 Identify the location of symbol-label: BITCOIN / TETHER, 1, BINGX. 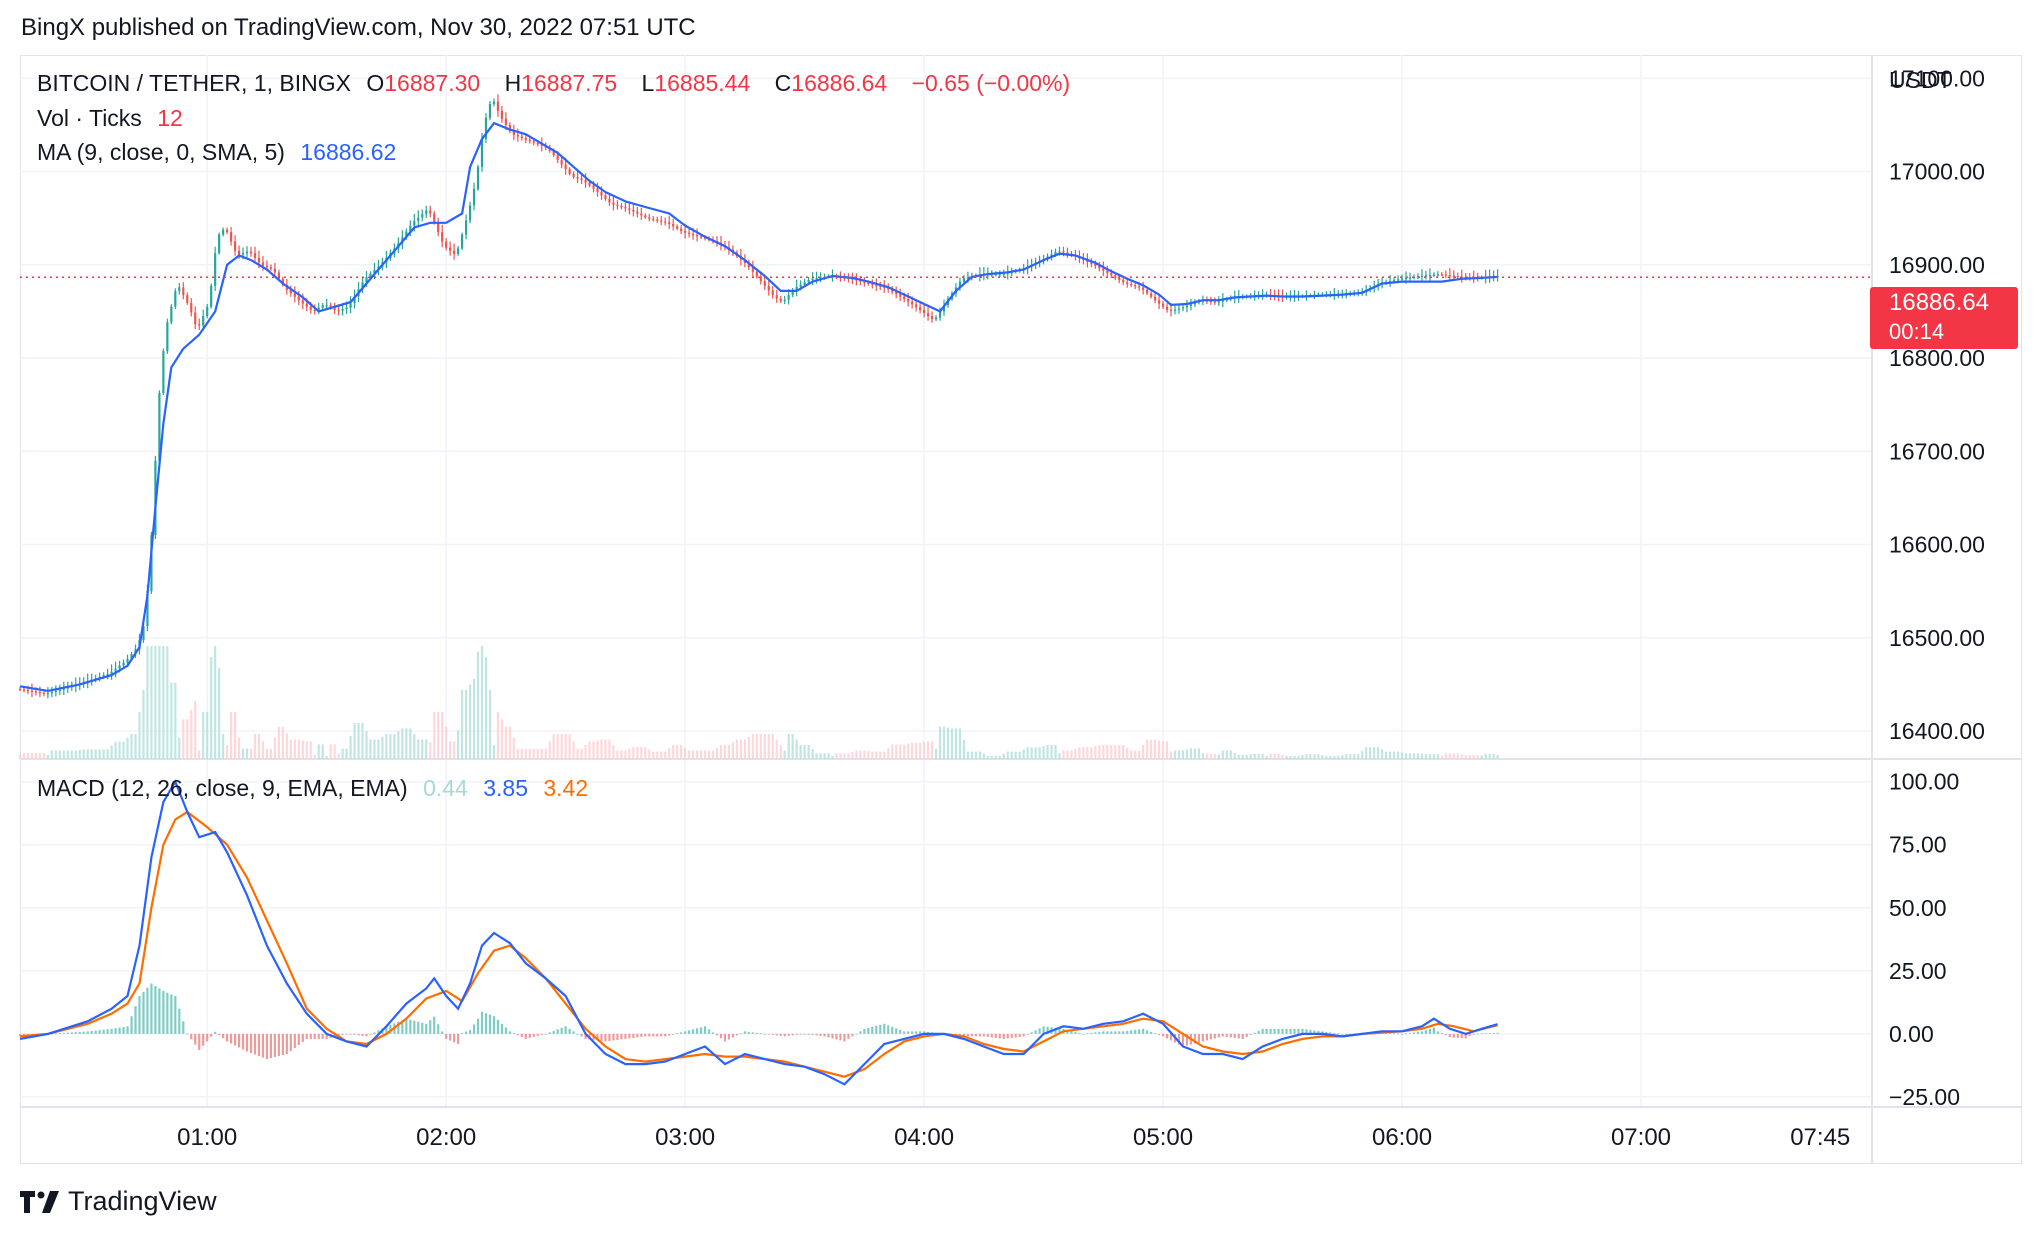
(194, 83).